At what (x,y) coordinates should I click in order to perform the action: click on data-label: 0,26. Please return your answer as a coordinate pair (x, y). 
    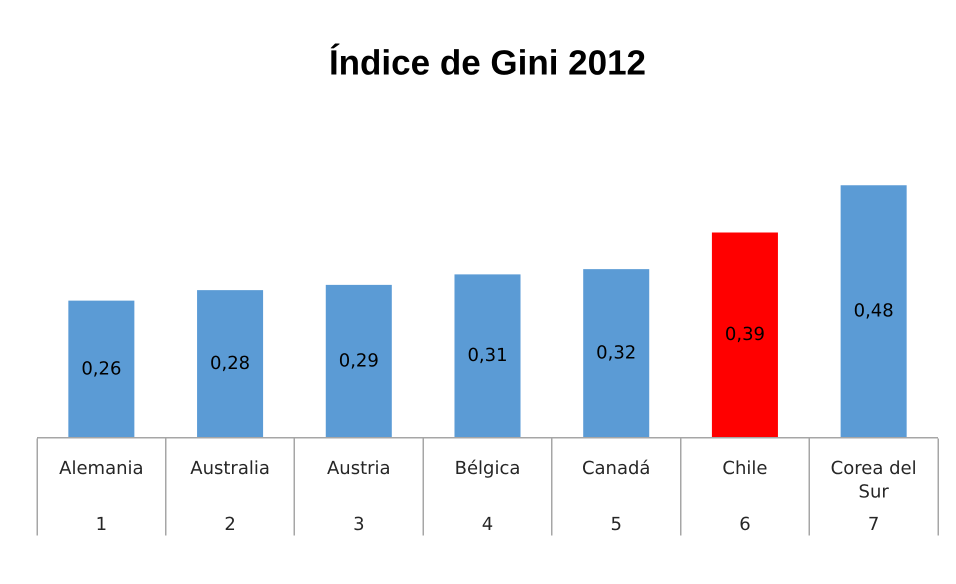
    Looking at the image, I should click on (101, 369).